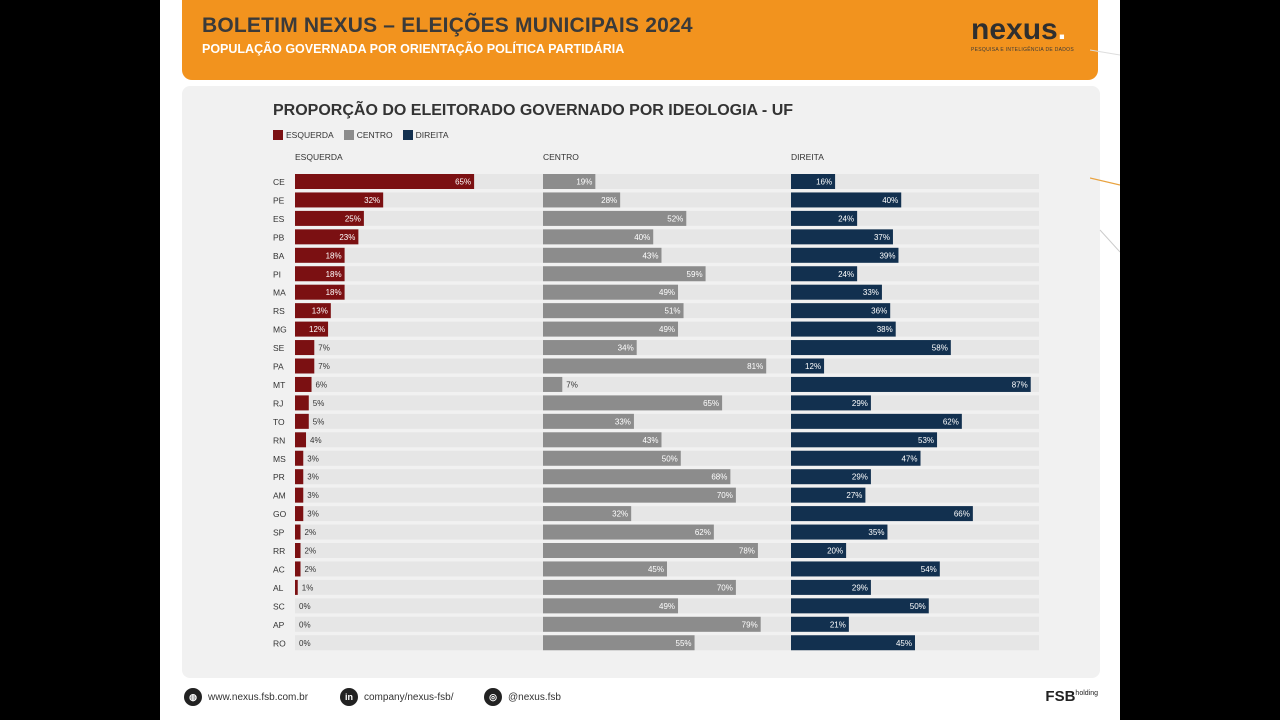 The height and width of the screenshot is (720, 1280). What do you see at coordinates (279, 293) in the screenshot?
I see `category-label: MA` at bounding box center [279, 293].